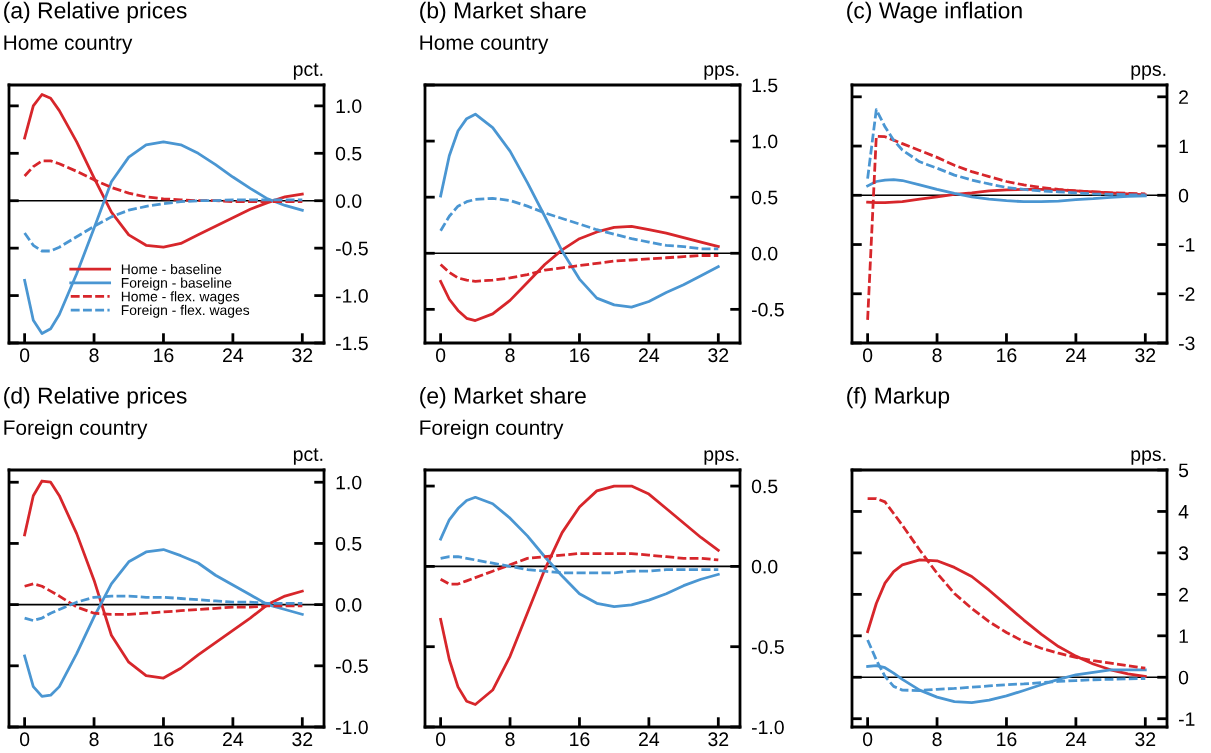  I want to click on chart-title: (f) Markup, so click(898, 397).